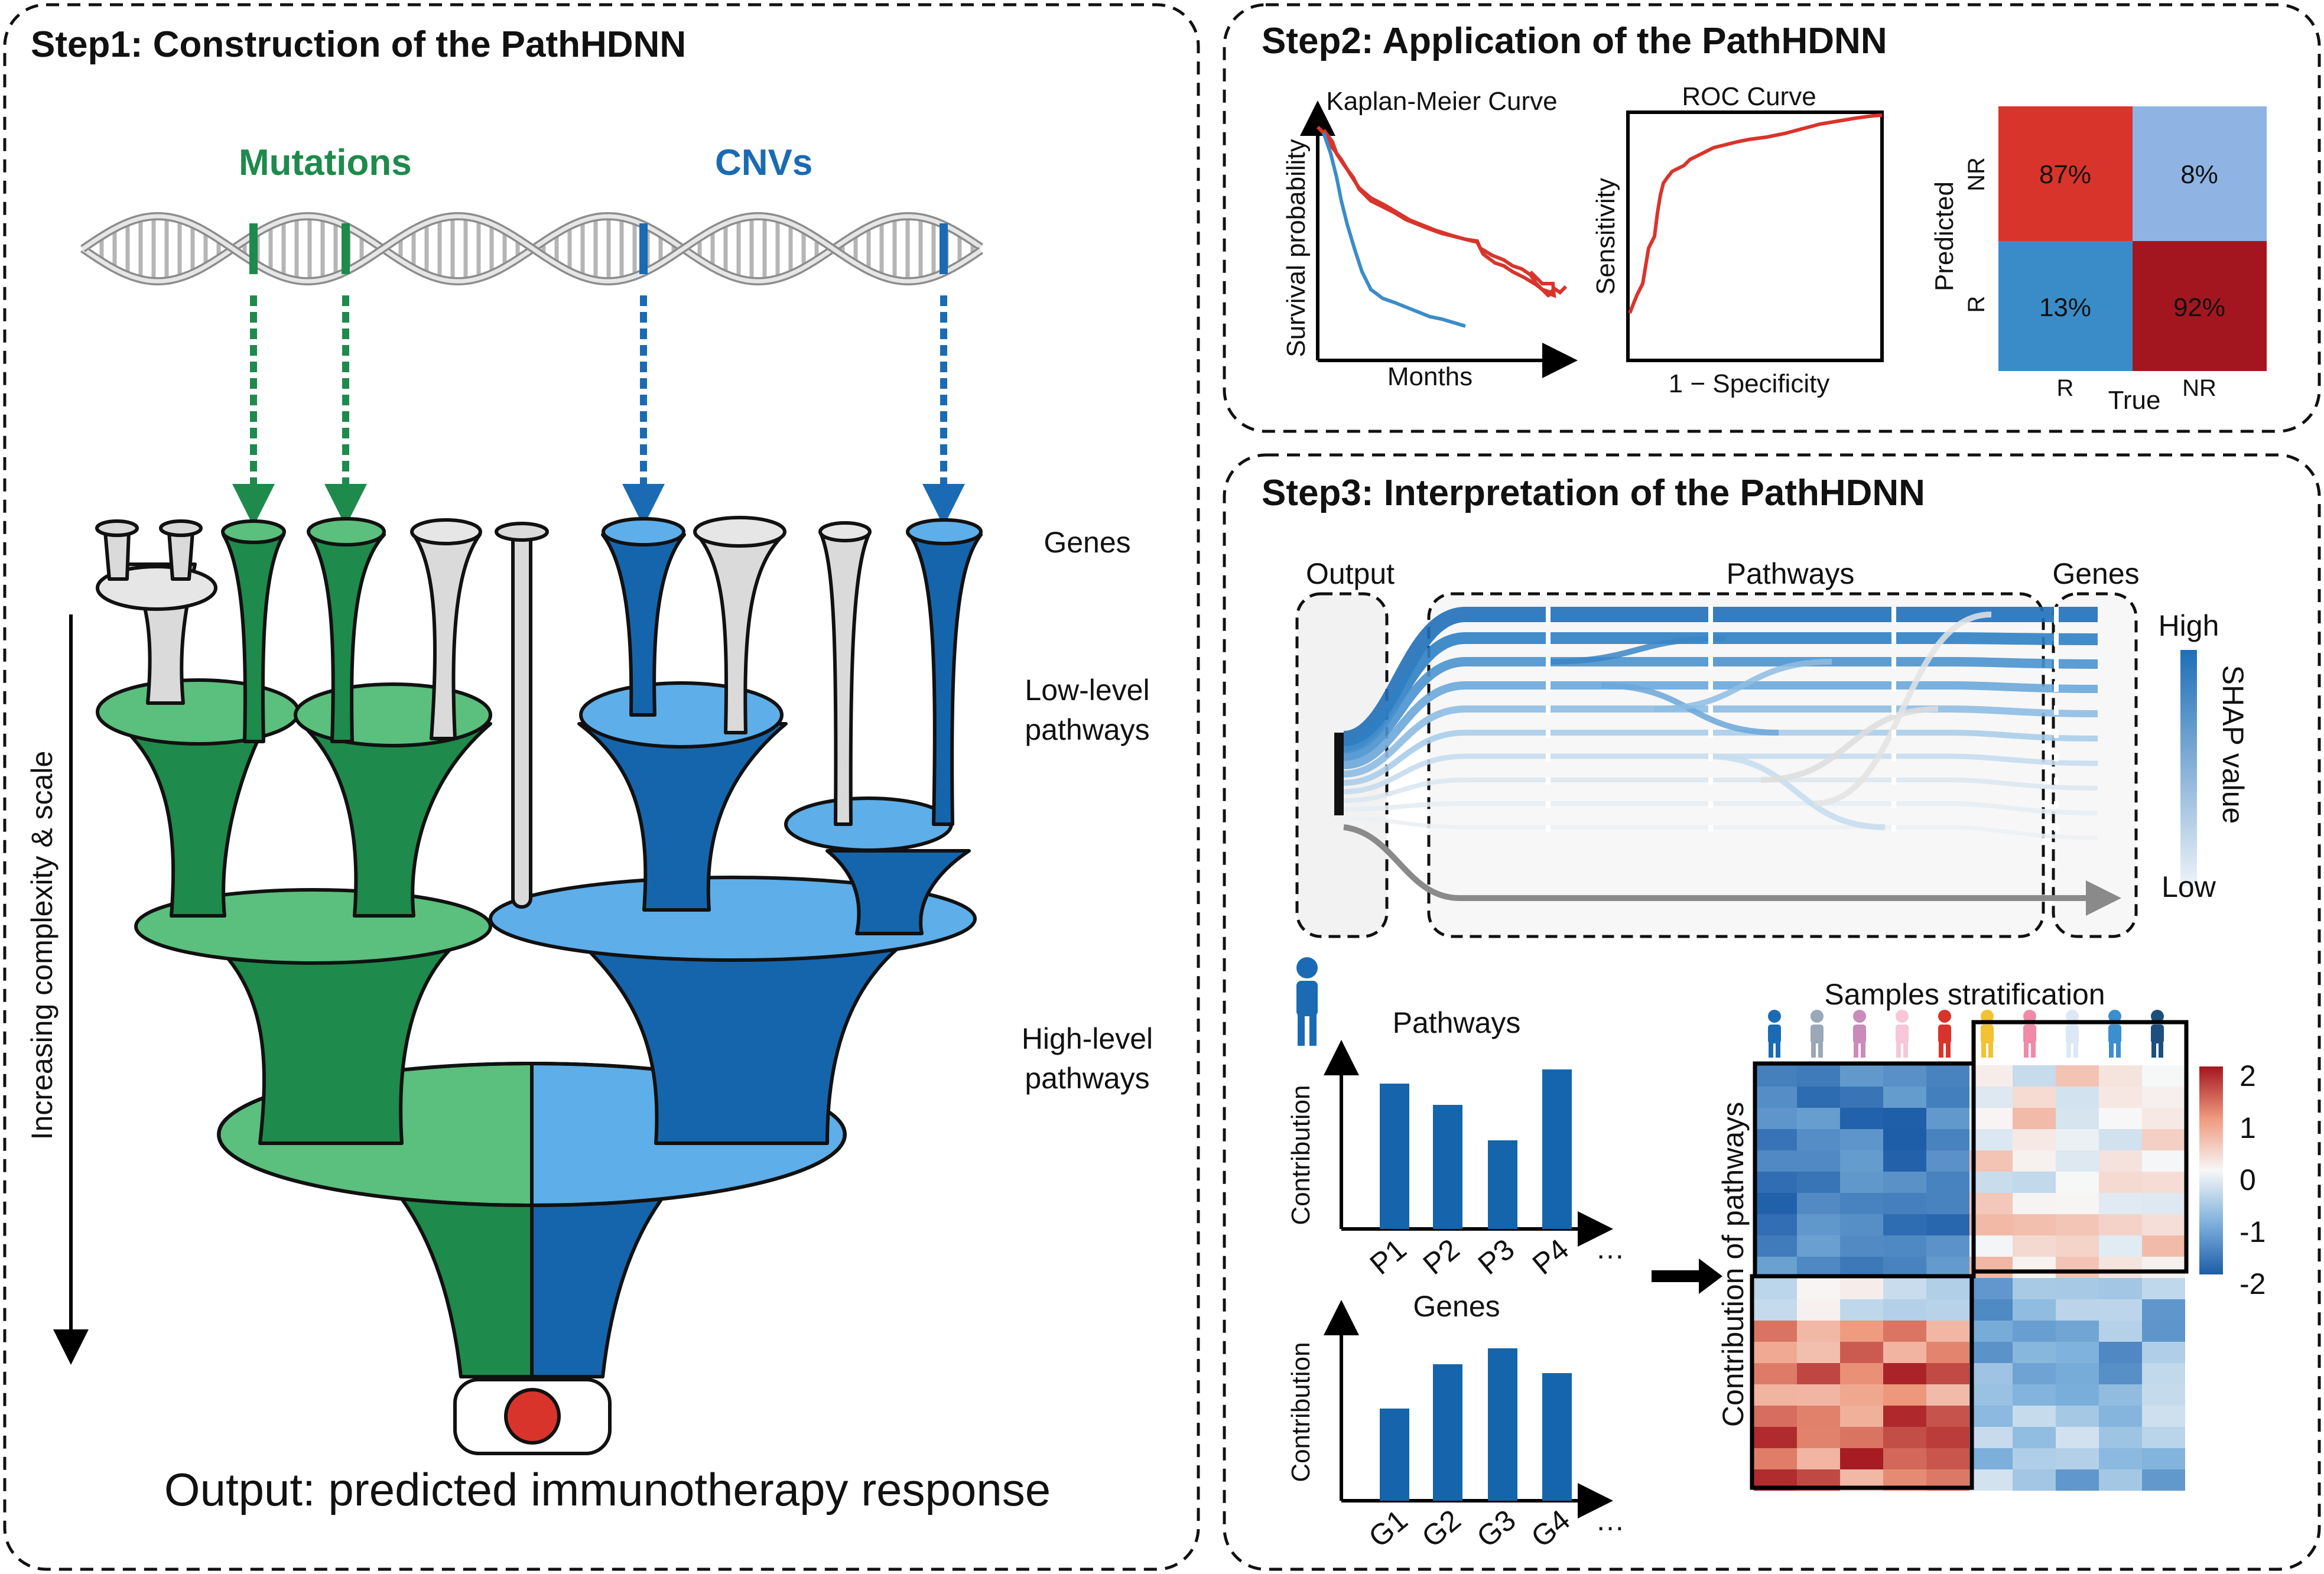 The height and width of the screenshot is (1574, 2324). Describe the element at coordinates (1441, 101) in the screenshot. I see `km-title: Kaplan-Meier Curve` at that location.